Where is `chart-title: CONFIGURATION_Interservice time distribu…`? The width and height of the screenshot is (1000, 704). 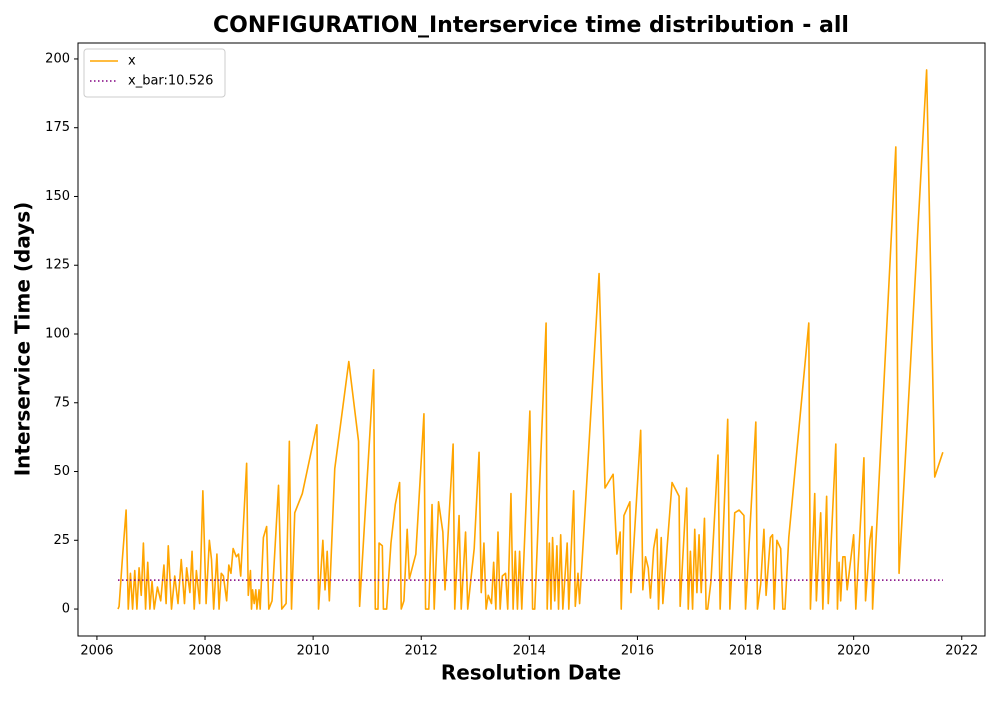 chart-title: CONFIGURATION_Interservice time distribu… is located at coordinates (531, 25).